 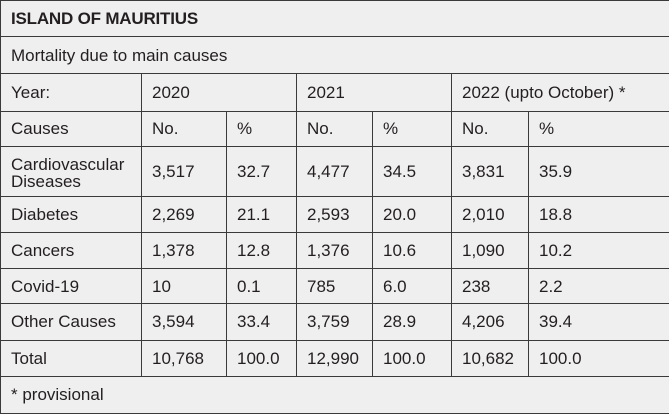 What do you see at coordinates (261, 322) in the screenshot?
I see `value-cell: 33.4` at bounding box center [261, 322].